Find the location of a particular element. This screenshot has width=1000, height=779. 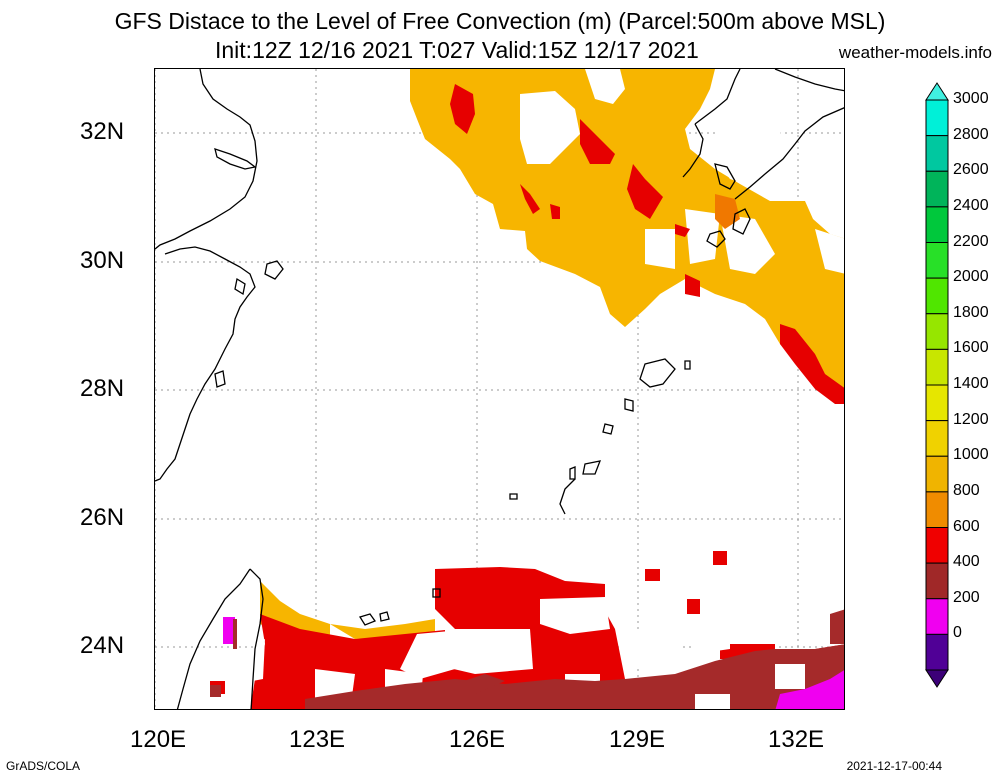

lat-label-28n: 28N is located at coordinates (102, 388).